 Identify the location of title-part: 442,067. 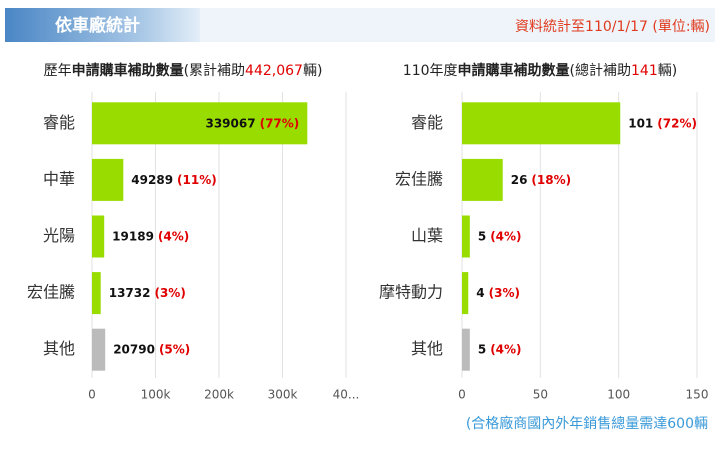
(274, 71).